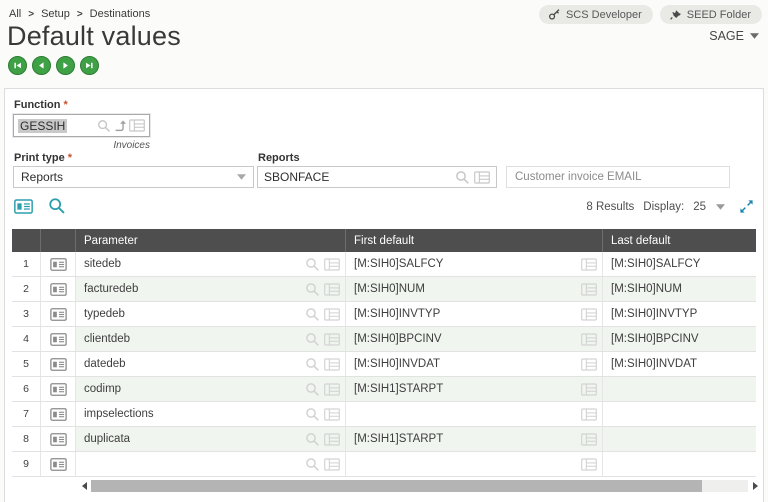 Image resolution: width=768 pixels, height=502 pixels. Describe the element at coordinates (399, 439) in the screenshot. I see `first-default-value: [M:SIH1]STARPT` at that location.